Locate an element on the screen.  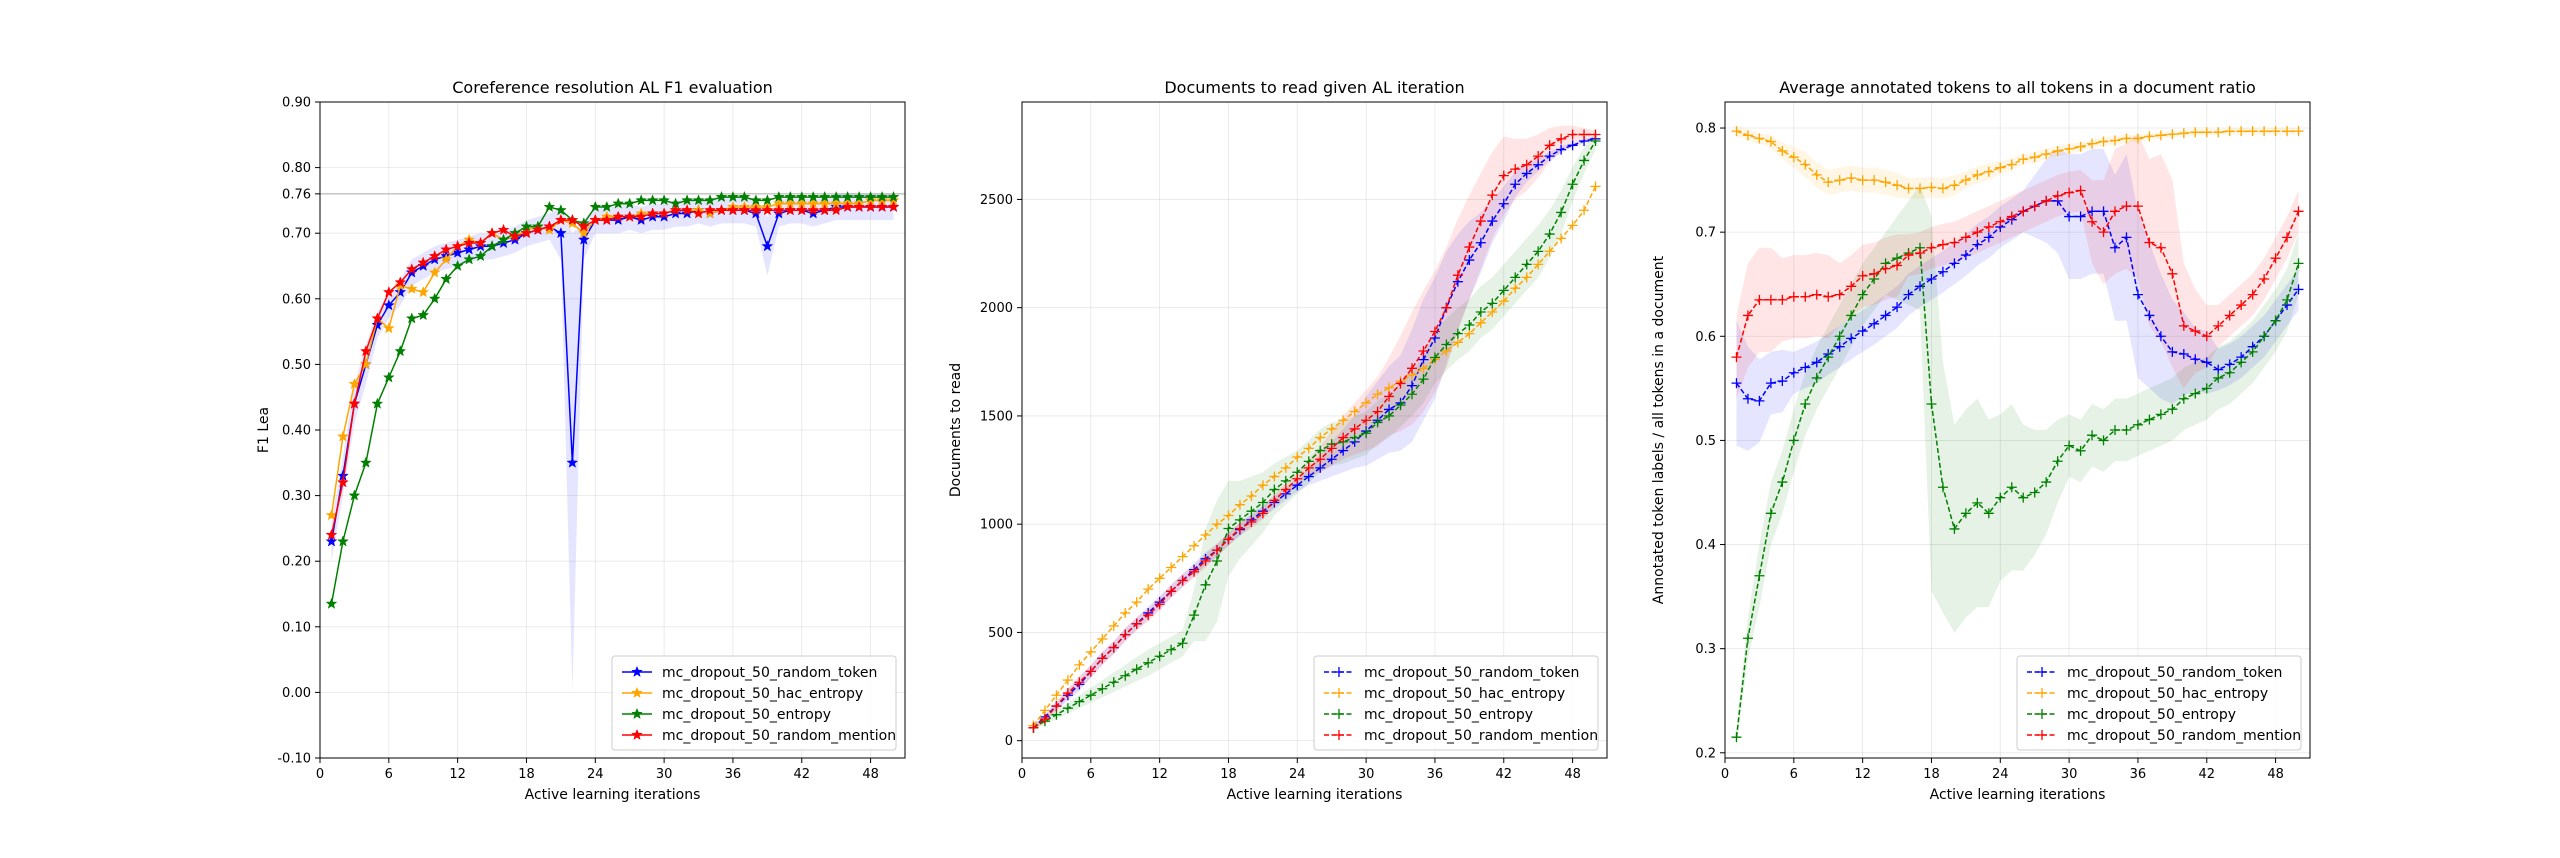
y-tick-label: 0.20 is located at coordinates (296, 562).